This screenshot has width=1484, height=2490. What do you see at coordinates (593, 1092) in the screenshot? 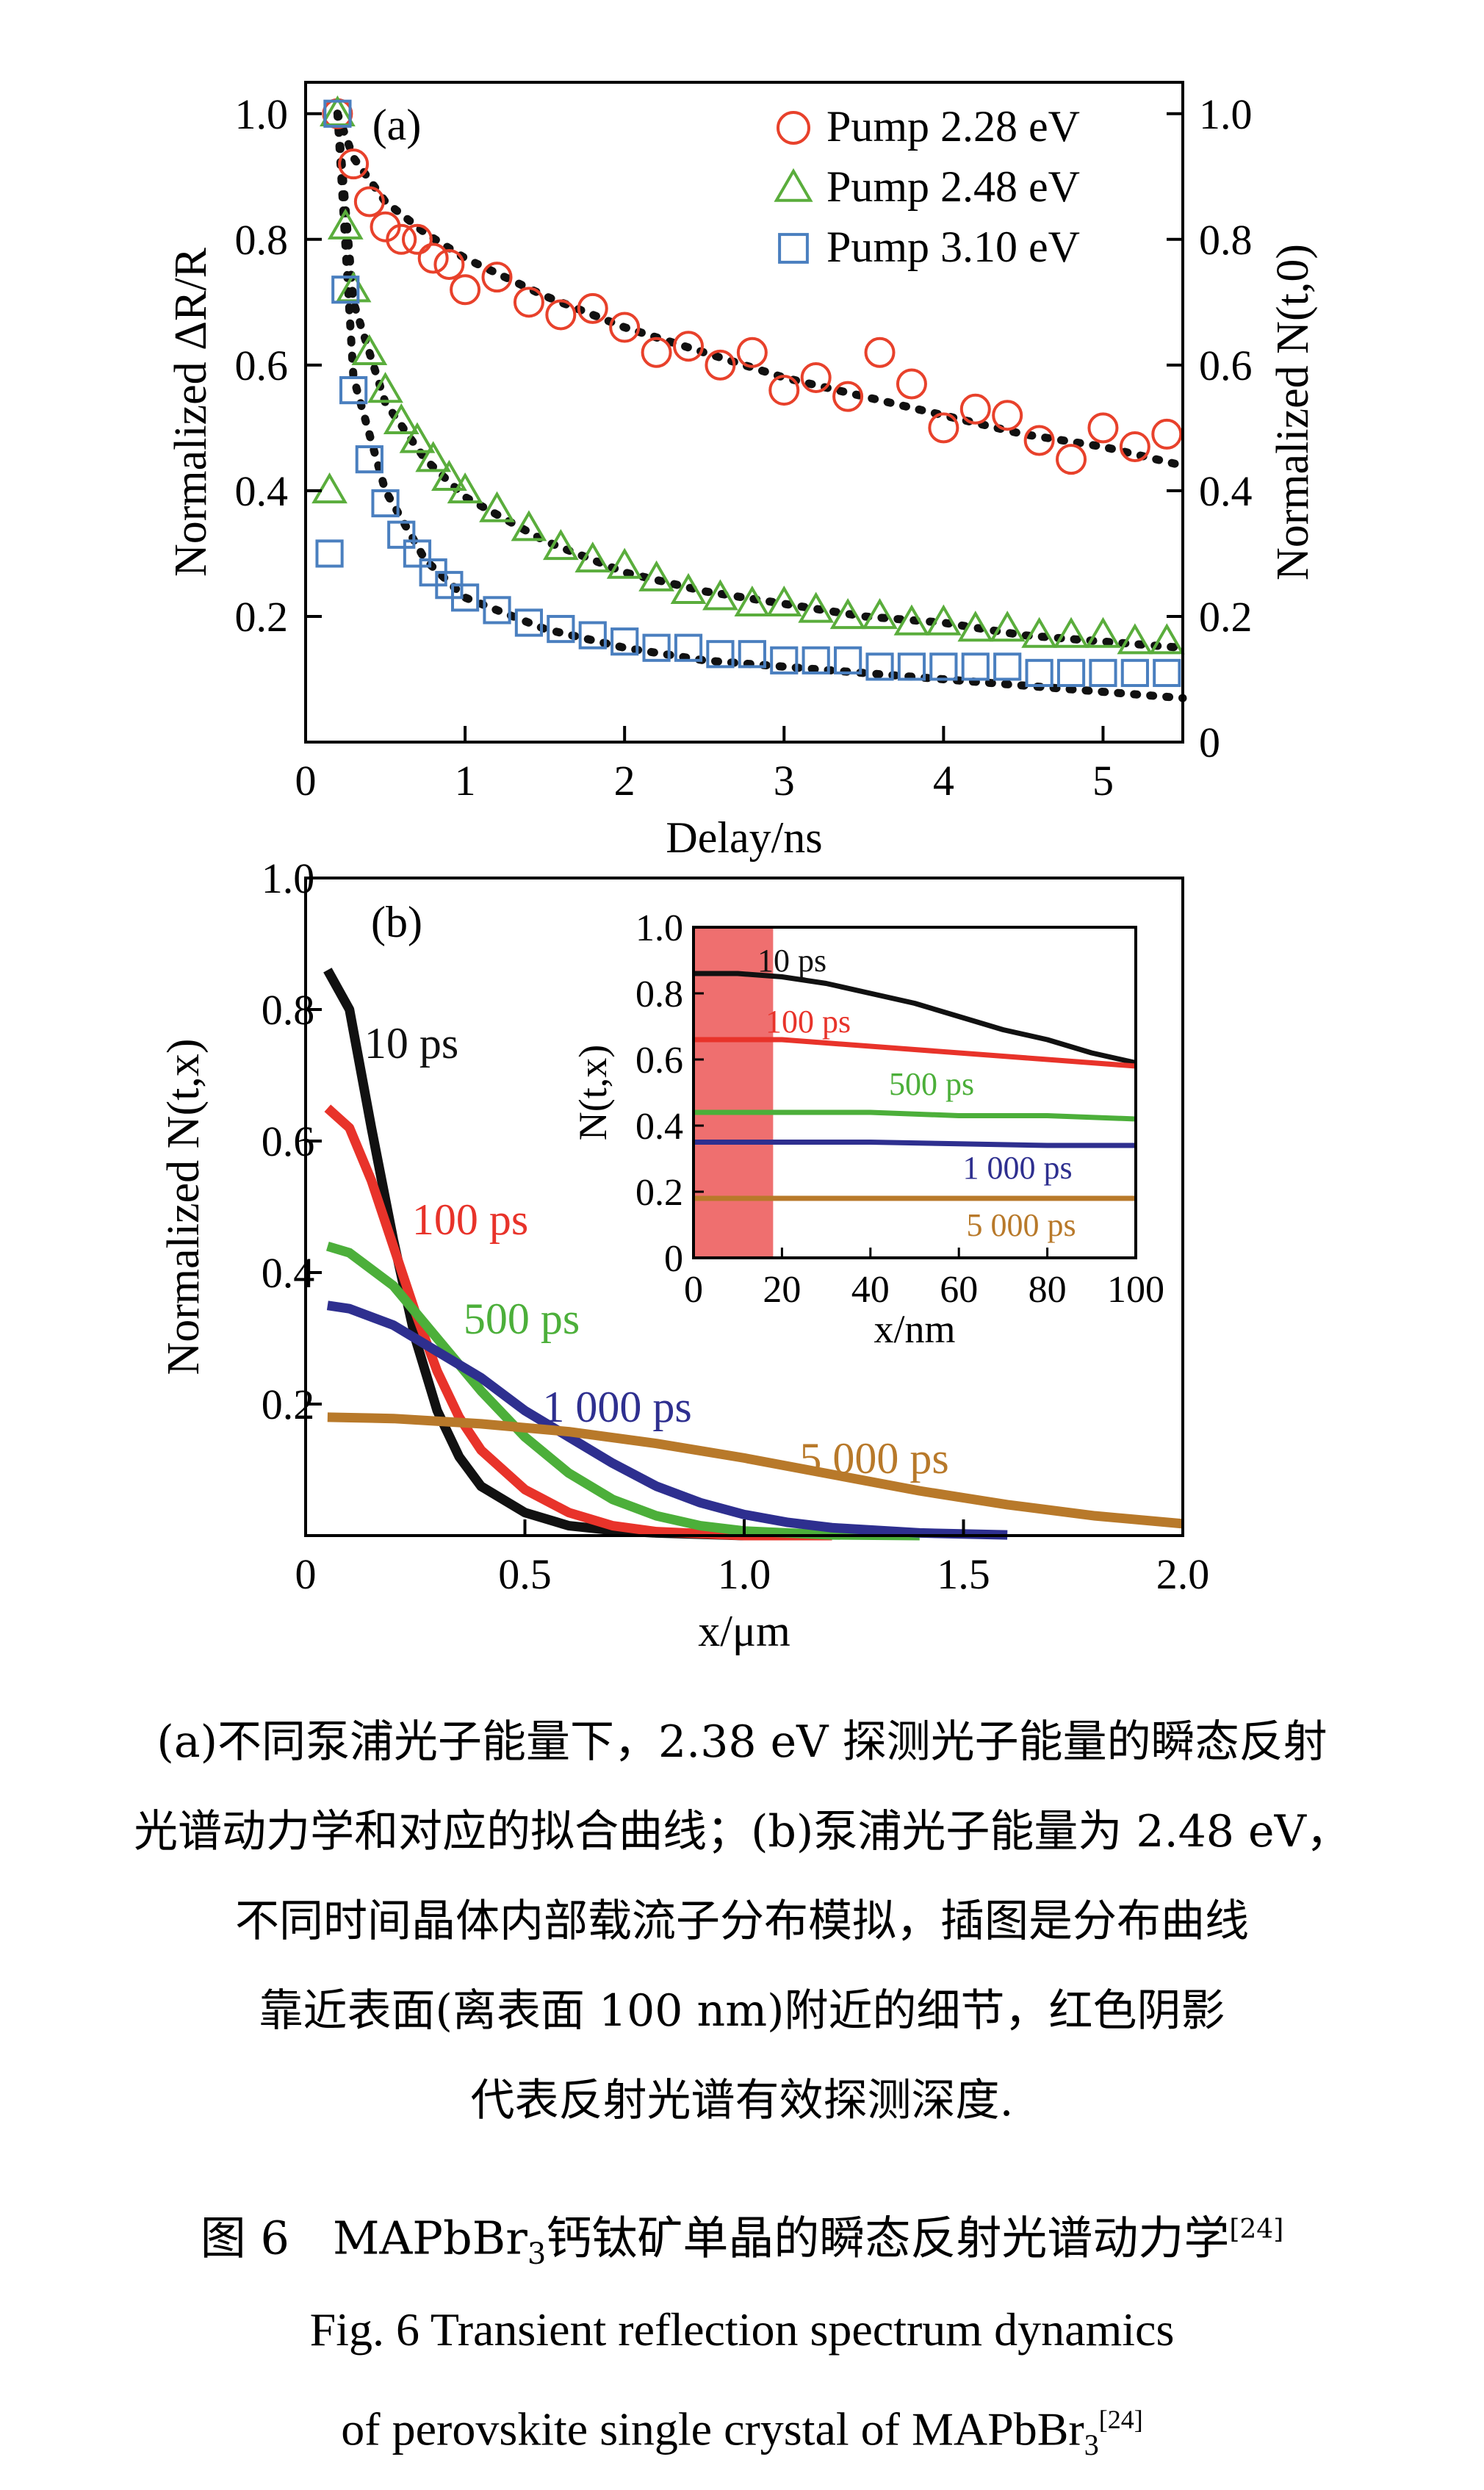
I see `inset-y-axis-label: N(t,x)` at bounding box center [593, 1092].